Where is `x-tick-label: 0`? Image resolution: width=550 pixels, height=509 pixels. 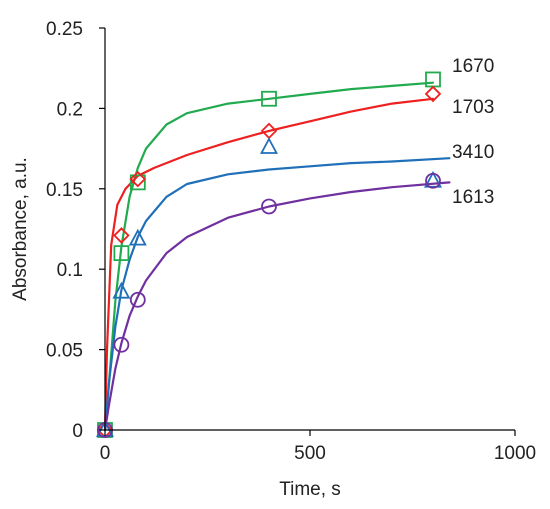
x-tick-label: 0 is located at coordinates (105, 453).